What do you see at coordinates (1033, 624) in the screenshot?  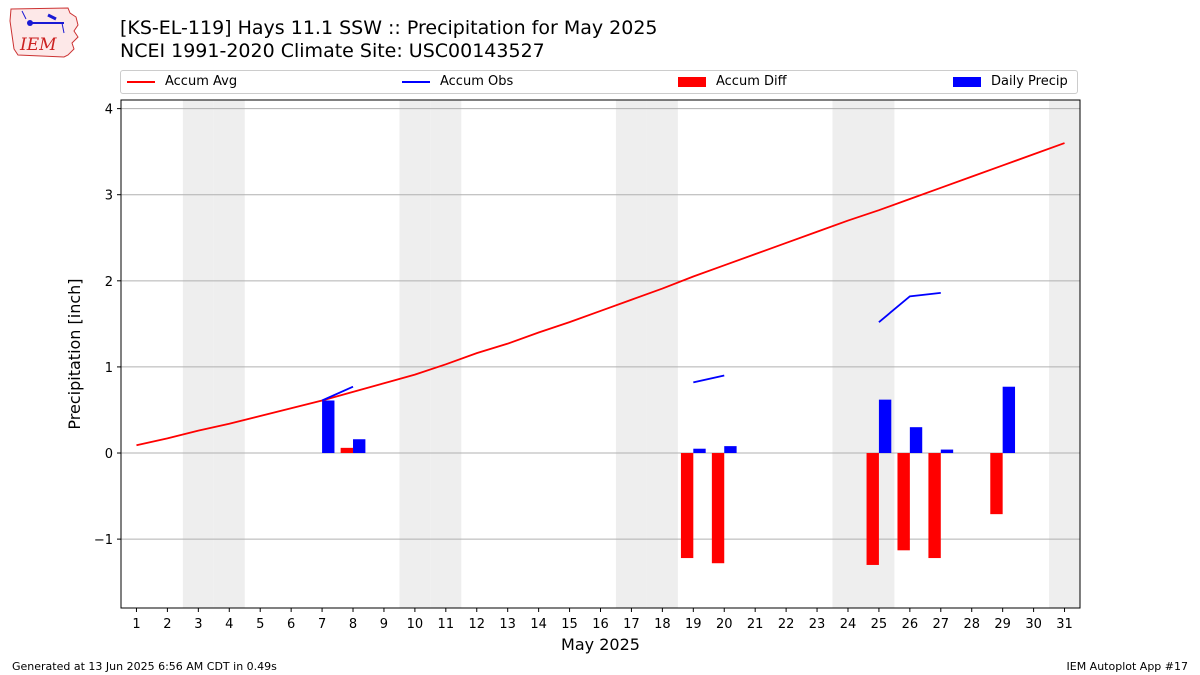 I see `x-tick-label-30: 30` at bounding box center [1033, 624].